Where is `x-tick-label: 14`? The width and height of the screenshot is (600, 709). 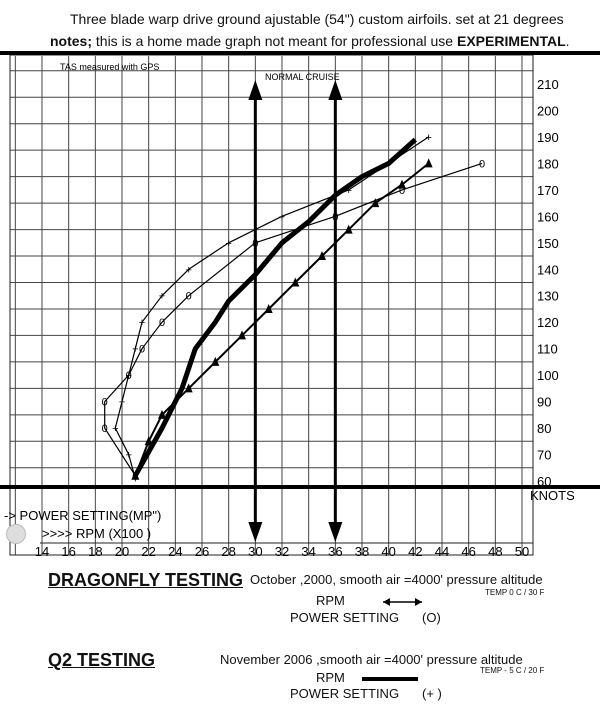
x-tick-label: 14 is located at coordinates (42, 551).